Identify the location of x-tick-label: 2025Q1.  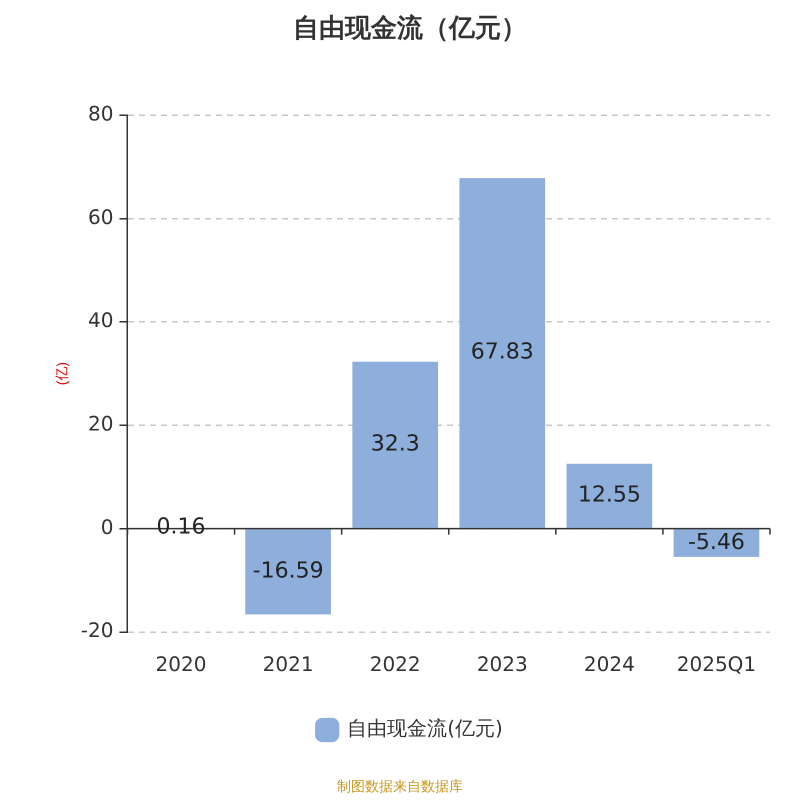
(716, 664).